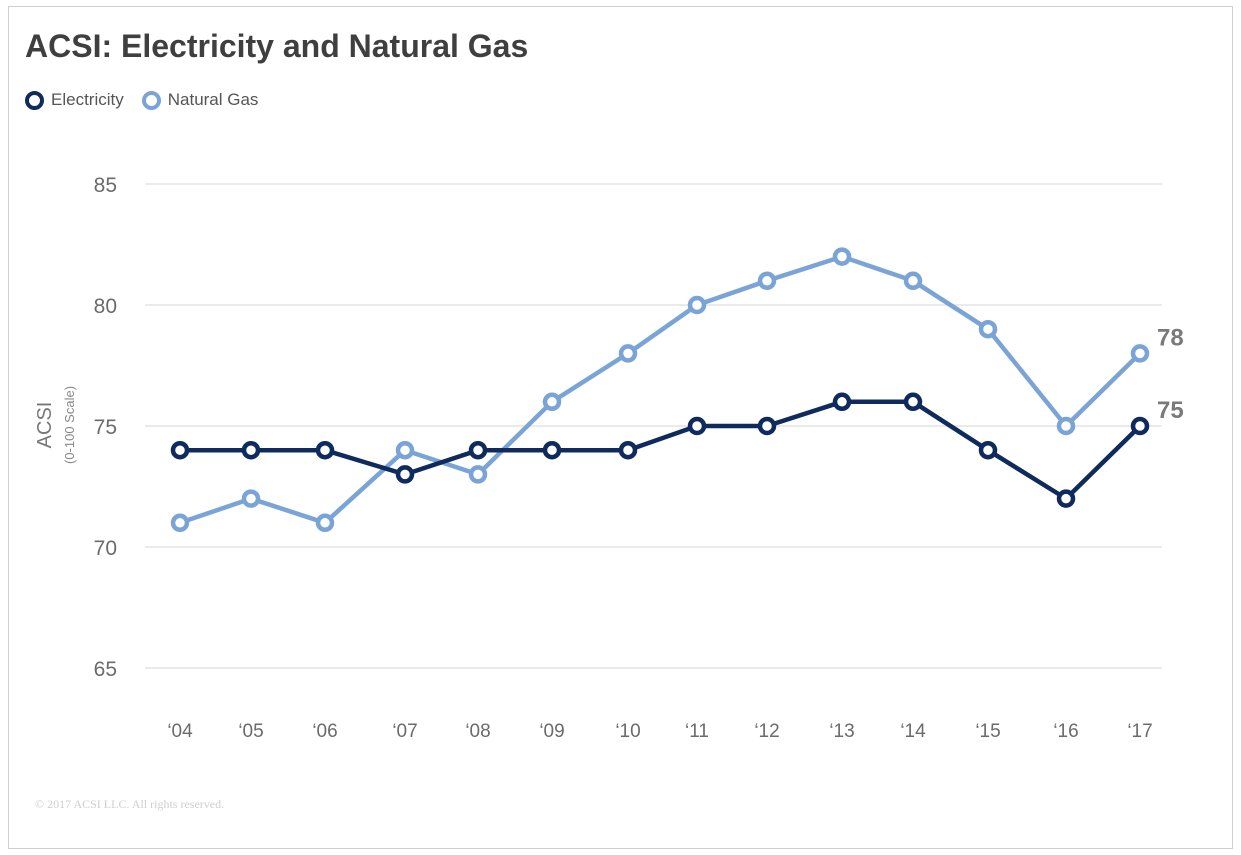  I want to click on legend-item-electricity: Electricity, so click(74, 100).